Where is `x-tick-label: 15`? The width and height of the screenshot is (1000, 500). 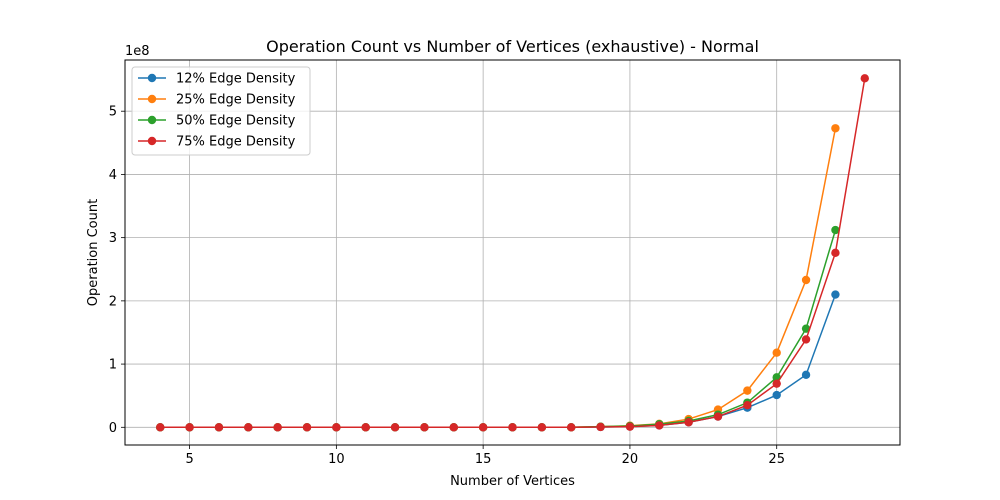
x-tick-label: 15 is located at coordinates (483, 459).